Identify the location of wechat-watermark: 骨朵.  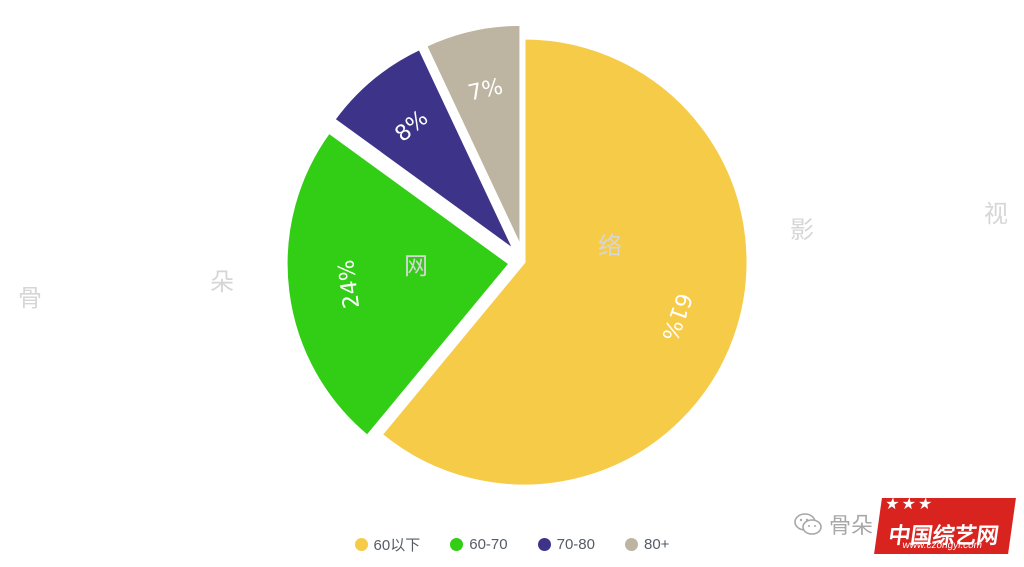
(833, 524).